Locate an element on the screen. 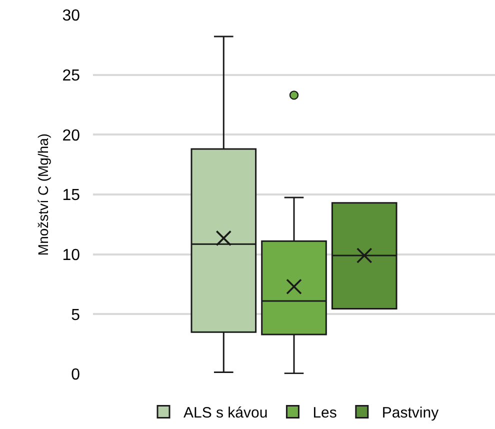 This screenshot has width=495, height=429. y-tick-label: 0 is located at coordinates (75, 375).